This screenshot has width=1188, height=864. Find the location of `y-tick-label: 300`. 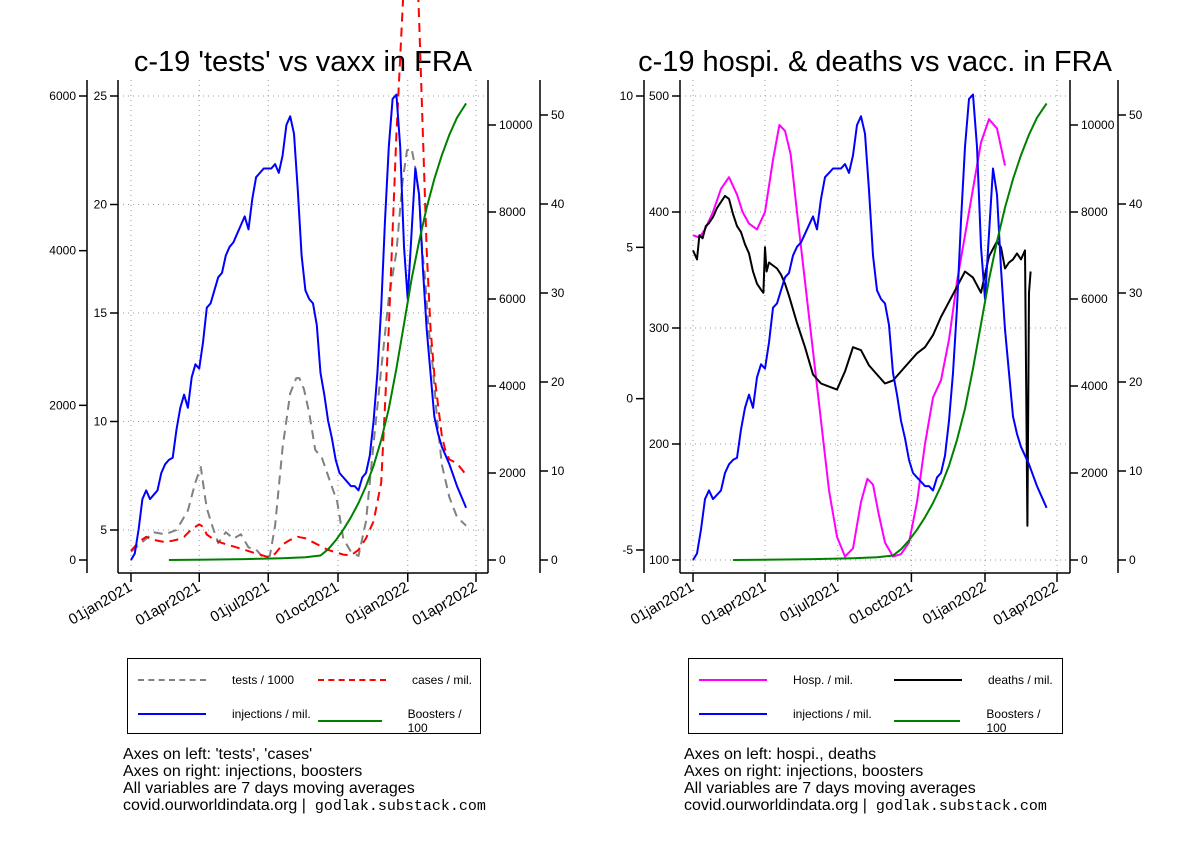

y-tick-label: 300 is located at coordinates (659, 328).